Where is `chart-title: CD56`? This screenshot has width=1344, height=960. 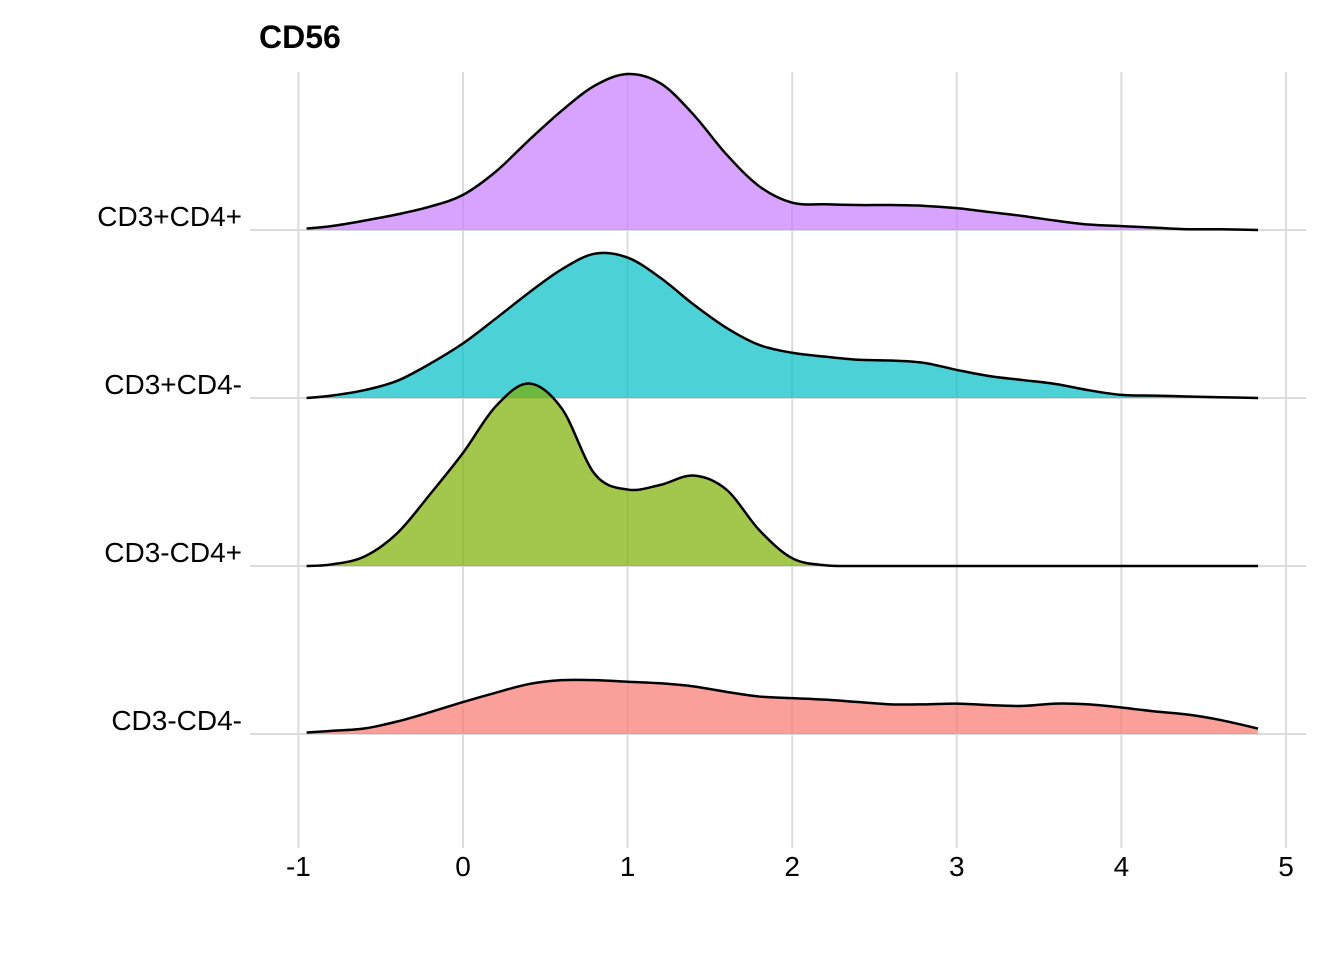
chart-title: CD56 is located at coordinates (300, 37).